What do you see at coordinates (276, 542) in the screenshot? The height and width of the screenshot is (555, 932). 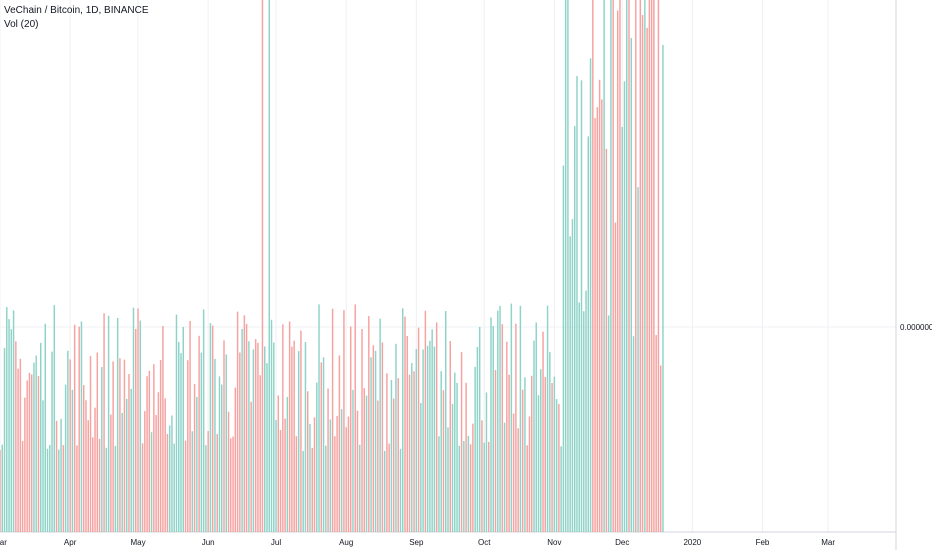 I see `x-tick-label: Jul` at bounding box center [276, 542].